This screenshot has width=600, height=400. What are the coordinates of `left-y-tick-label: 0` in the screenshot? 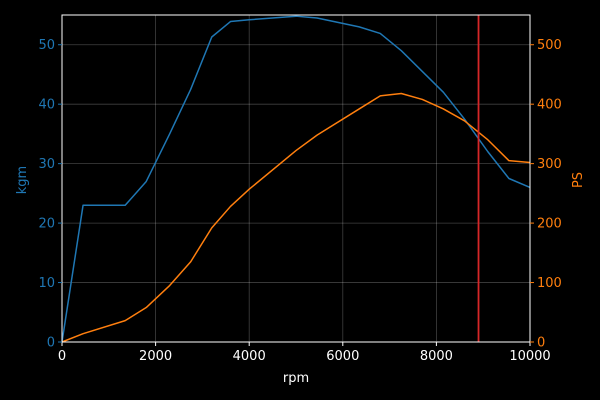 It's located at (51, 343).